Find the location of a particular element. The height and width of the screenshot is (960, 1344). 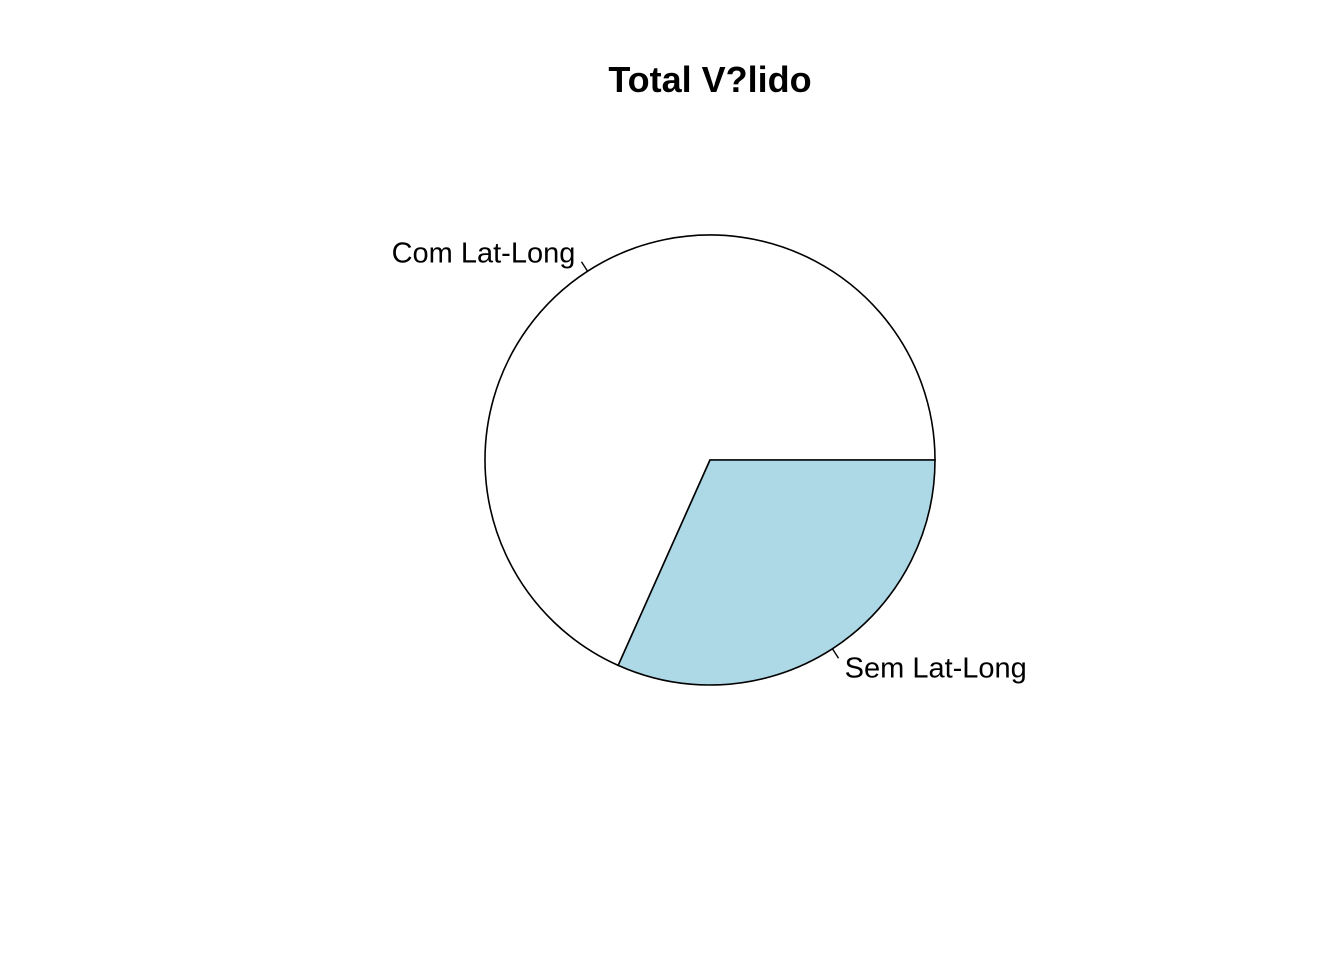

pie-label-2: Sem Lat-Long is located at coordinates (936, 669).